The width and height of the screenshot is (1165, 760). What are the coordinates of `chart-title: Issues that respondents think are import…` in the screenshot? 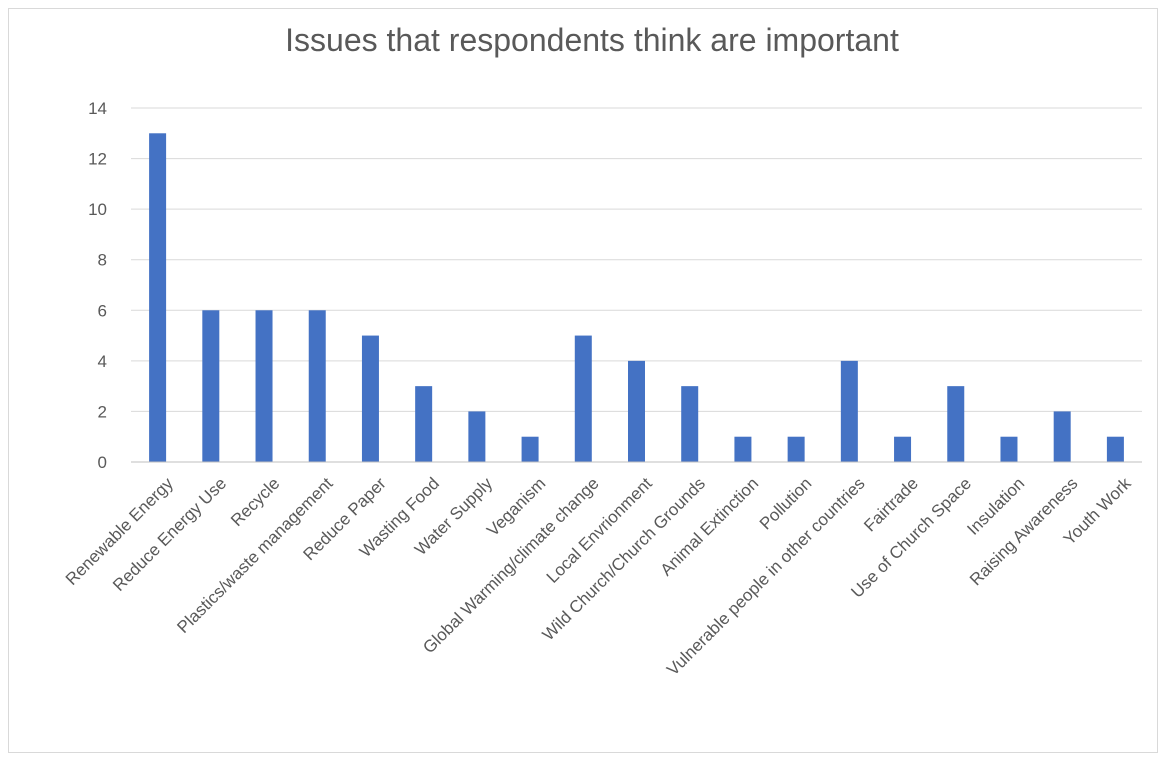 It's located at (592, 40).